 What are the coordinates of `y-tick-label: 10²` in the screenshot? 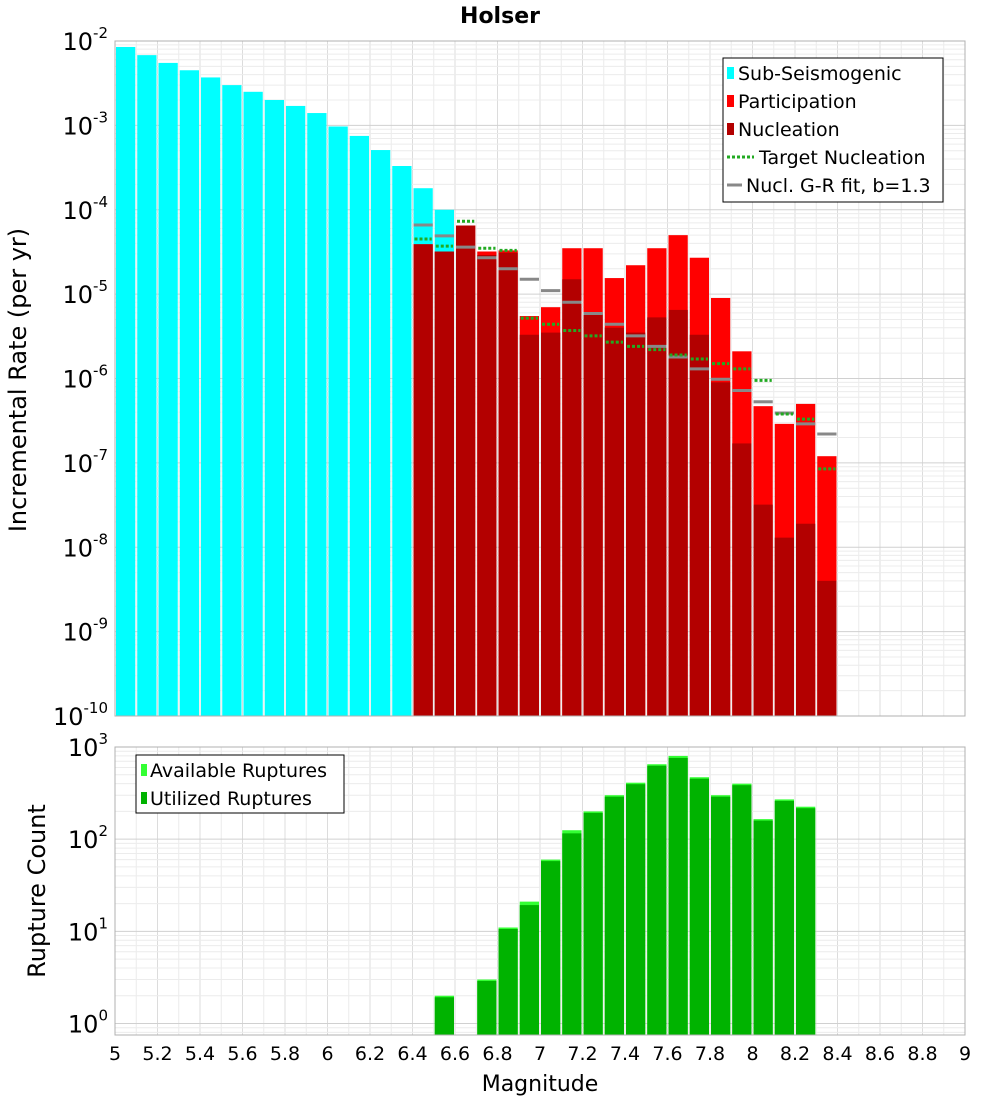 It's located at (88, 838).